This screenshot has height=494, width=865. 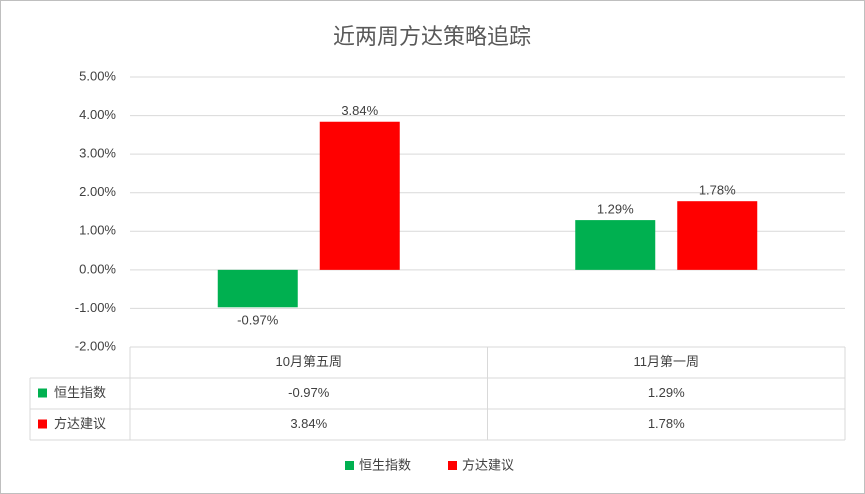 What do you see at coordinates (96, 307) in the screenshot?
I see `y-tick-label: -1.00%` at bounding box center [96, 307].